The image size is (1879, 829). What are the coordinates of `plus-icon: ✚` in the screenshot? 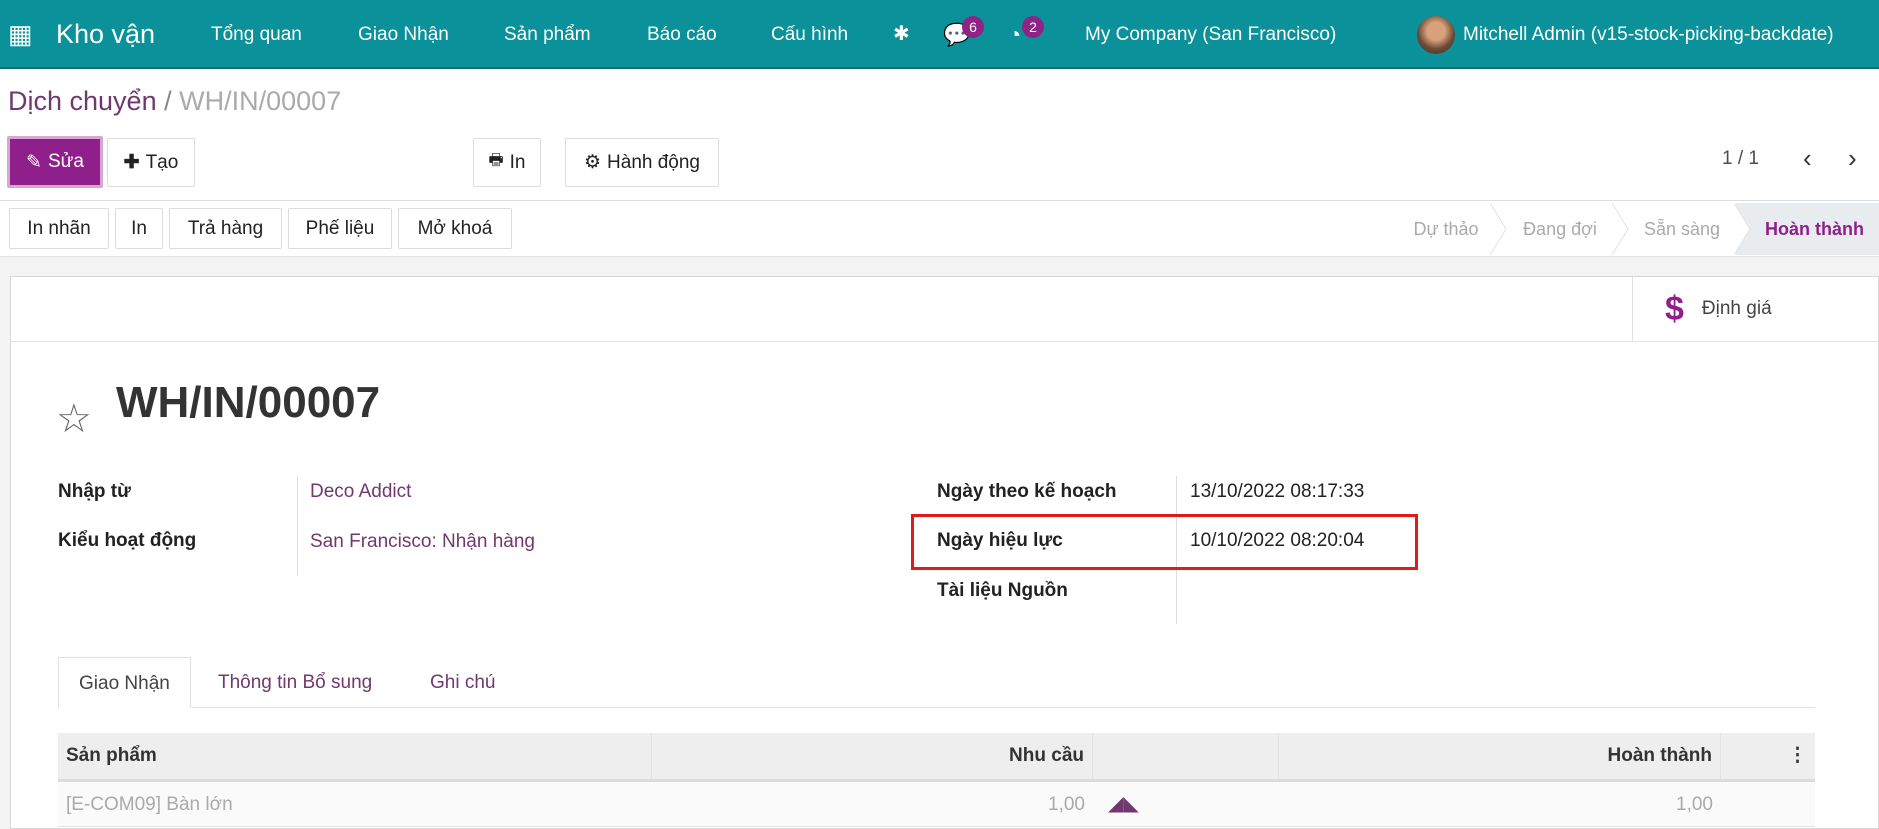 It's located at (131, 162).